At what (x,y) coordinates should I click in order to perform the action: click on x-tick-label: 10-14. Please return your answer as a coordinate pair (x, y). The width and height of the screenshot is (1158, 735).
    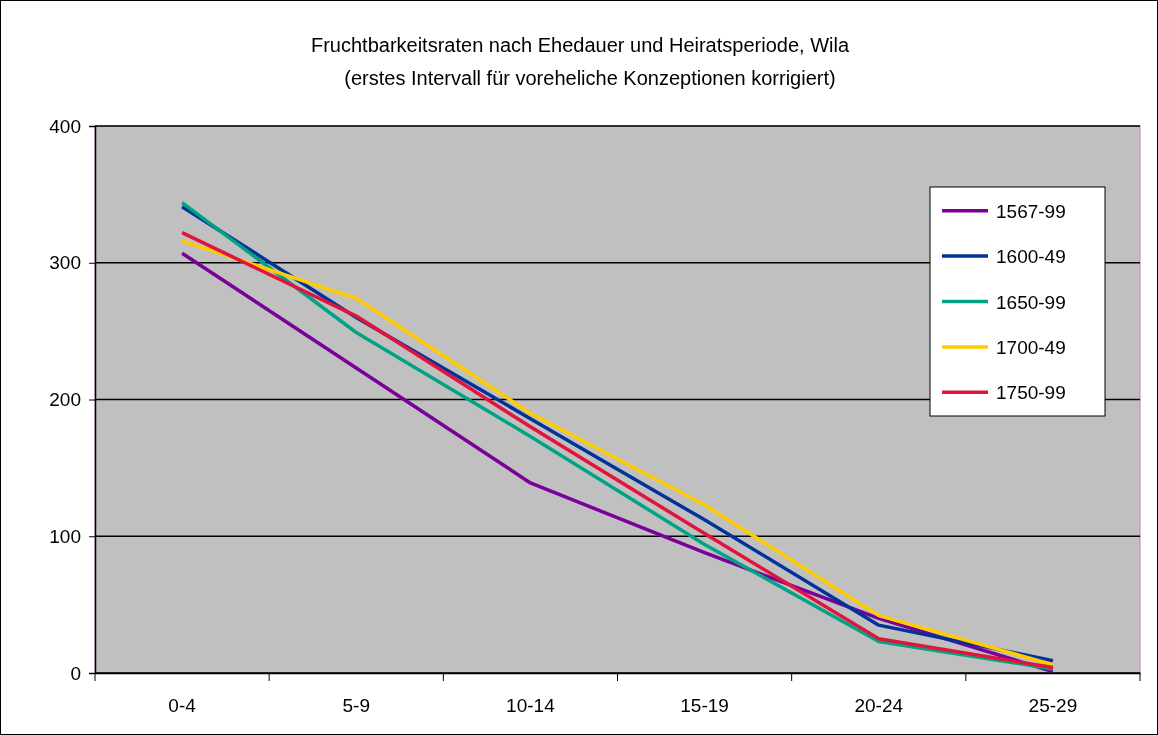
    Looking at the image, I should click on (531, 706).